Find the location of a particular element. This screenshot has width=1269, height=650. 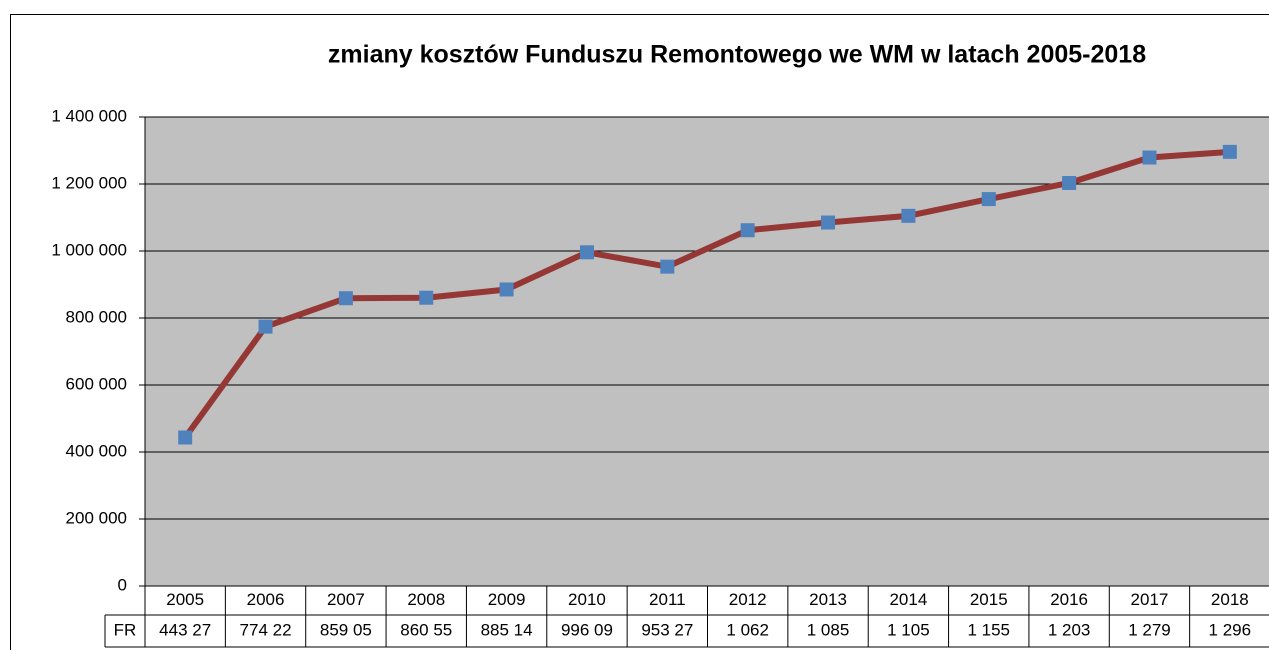

x-tick-label: 2005 is located at coordinates (185, 599).